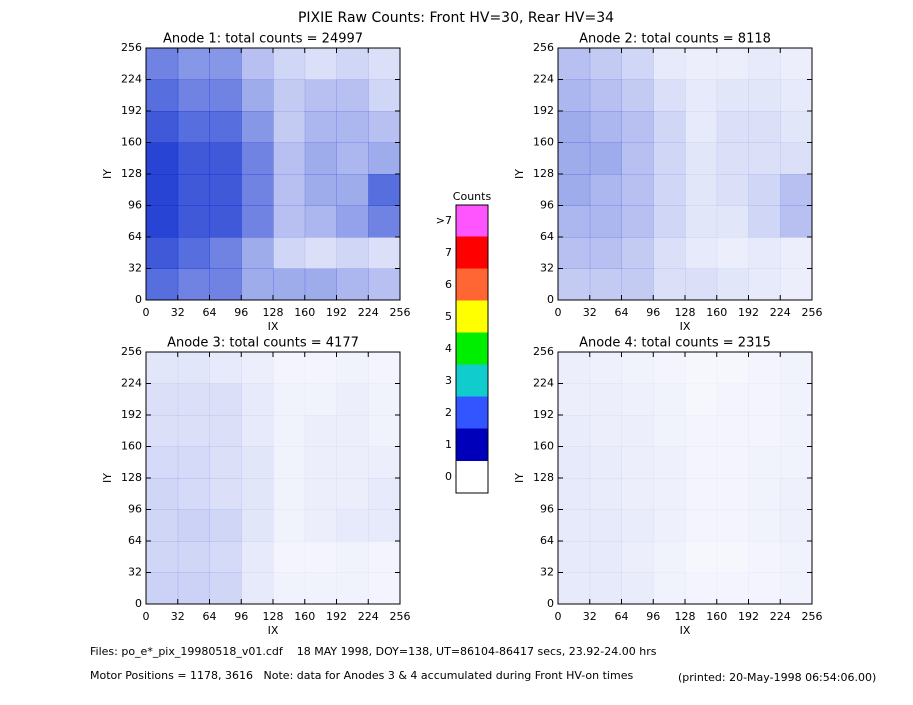 The height and width of the screenshot is (705, 913). What do you see at coordinates (519, 478) in the screenshot?
I see `y-axis-label: IY` at bounding box center [519, 478].